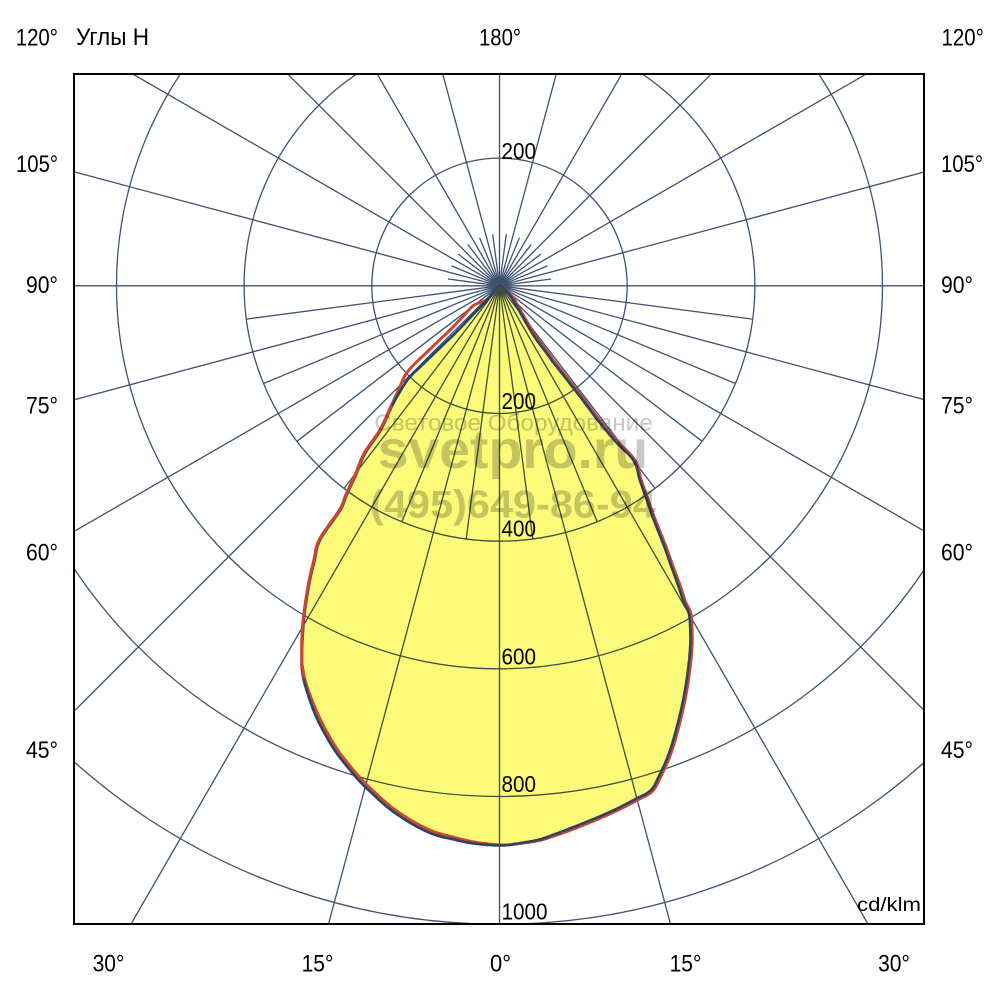 This screenshot has height=1005, width=1000. Describe the element at coordinates (519, 656) in the screenshot. I see `svg-text: 600` at that location.